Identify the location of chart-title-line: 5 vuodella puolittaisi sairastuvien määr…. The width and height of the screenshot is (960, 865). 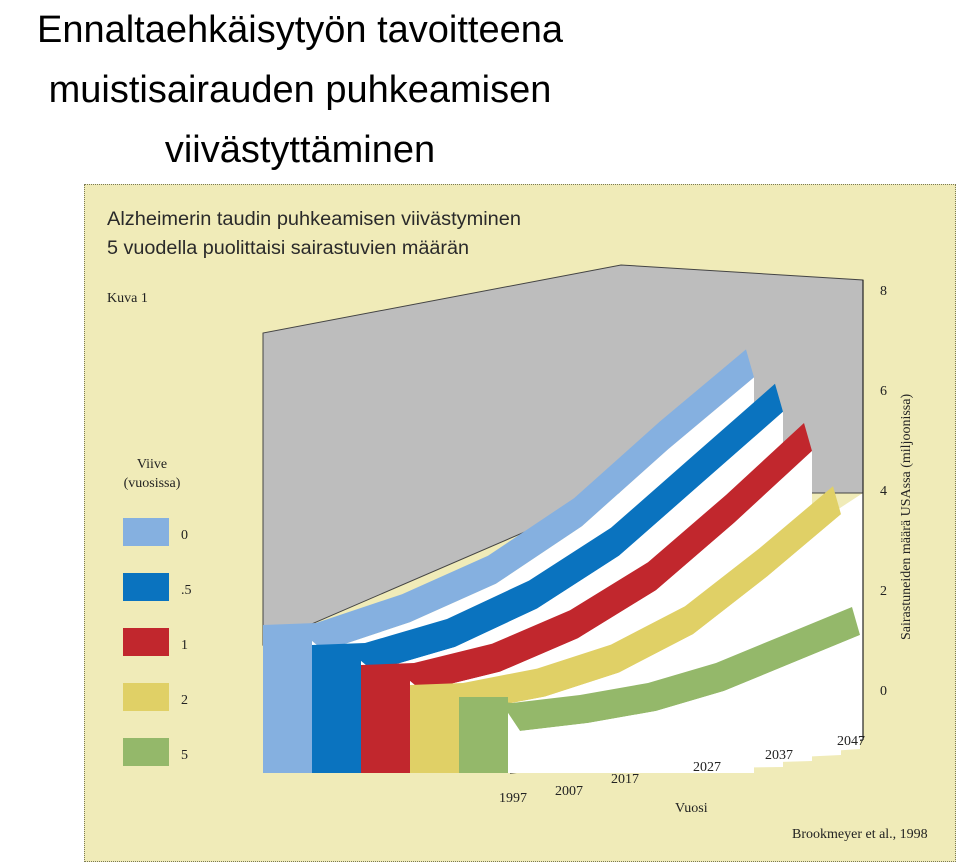
(288, 248).